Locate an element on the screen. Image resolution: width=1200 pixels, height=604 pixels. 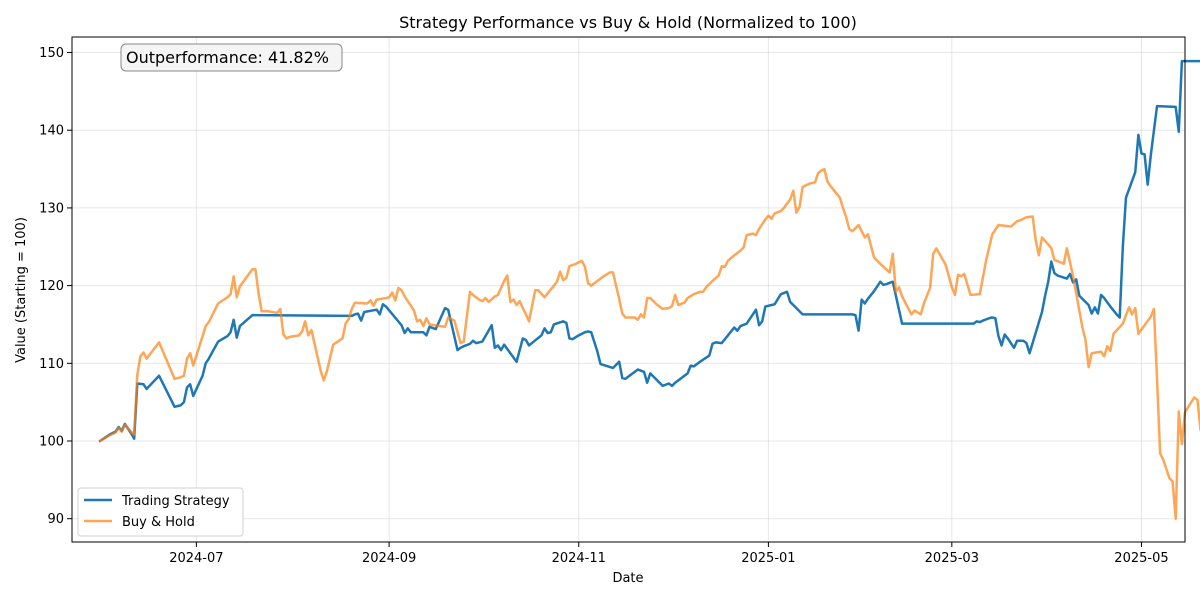
y-axis-label: Value (Starting = 100) is located at coordinates (21, 290).